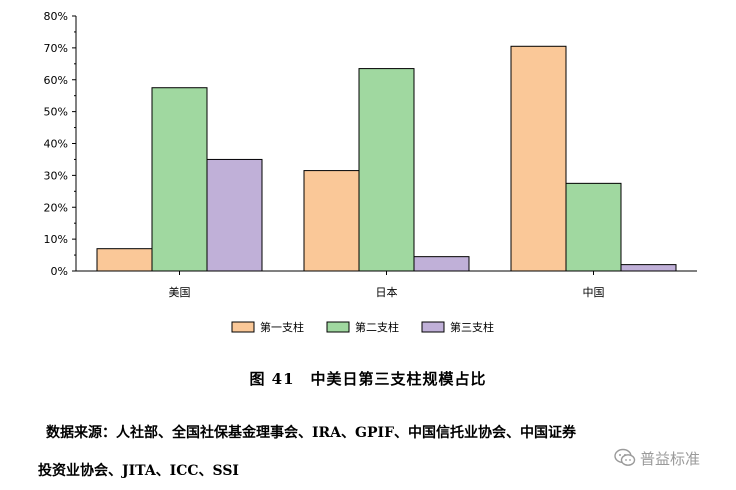 This screenshot has height=490, width=736. What do you see at coordinates (56, 16) in the screenshot?
I see `y-tick-label: 80%` at bounding box center [56, 16].